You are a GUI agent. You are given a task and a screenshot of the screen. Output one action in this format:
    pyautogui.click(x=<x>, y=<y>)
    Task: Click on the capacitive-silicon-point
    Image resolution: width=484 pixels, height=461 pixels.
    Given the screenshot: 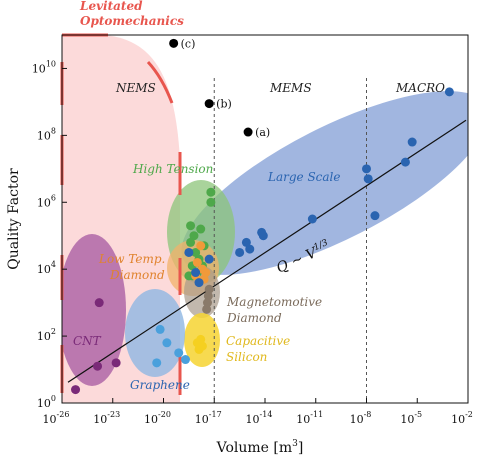 What is the action you would take?
    pyautogui.click(x=202, y=346)
    